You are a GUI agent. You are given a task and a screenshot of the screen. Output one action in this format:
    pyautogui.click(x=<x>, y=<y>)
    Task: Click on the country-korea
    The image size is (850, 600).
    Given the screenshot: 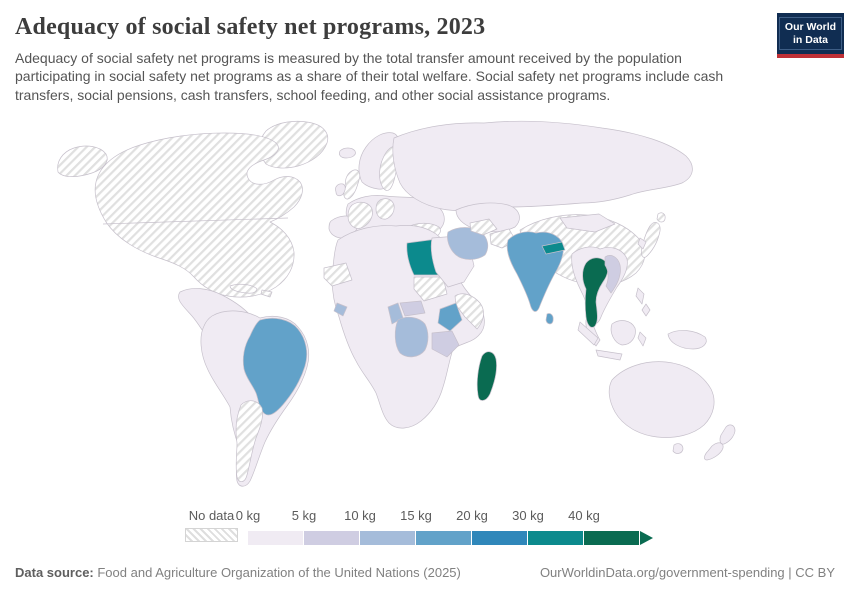 What is the action you would take?
    pyautogui.click(x=642, y=243)
    